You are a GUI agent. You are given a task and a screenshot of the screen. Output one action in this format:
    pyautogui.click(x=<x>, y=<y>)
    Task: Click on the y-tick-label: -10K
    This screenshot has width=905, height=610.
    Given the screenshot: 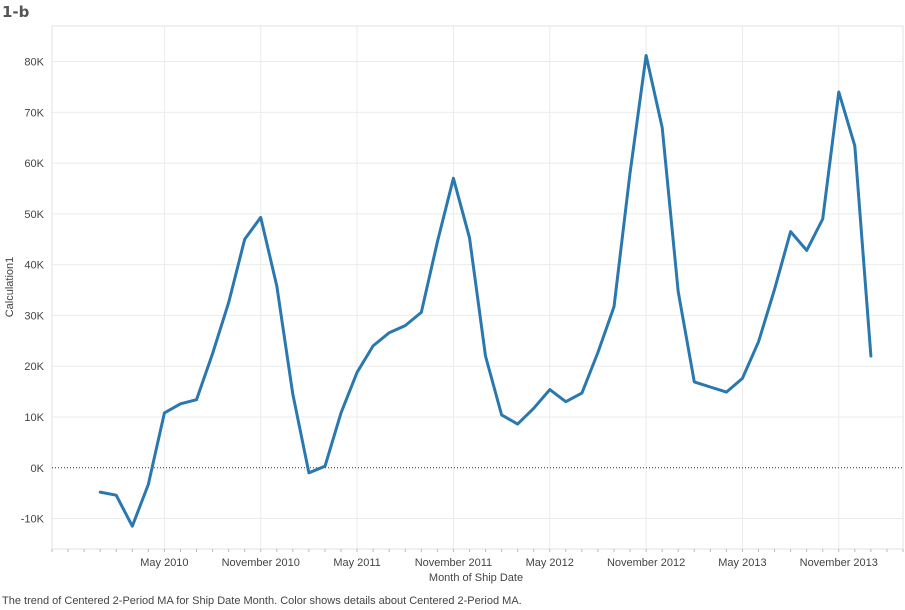 What is the action you would take?
    pyautogui.click(x=33, y=520)
    